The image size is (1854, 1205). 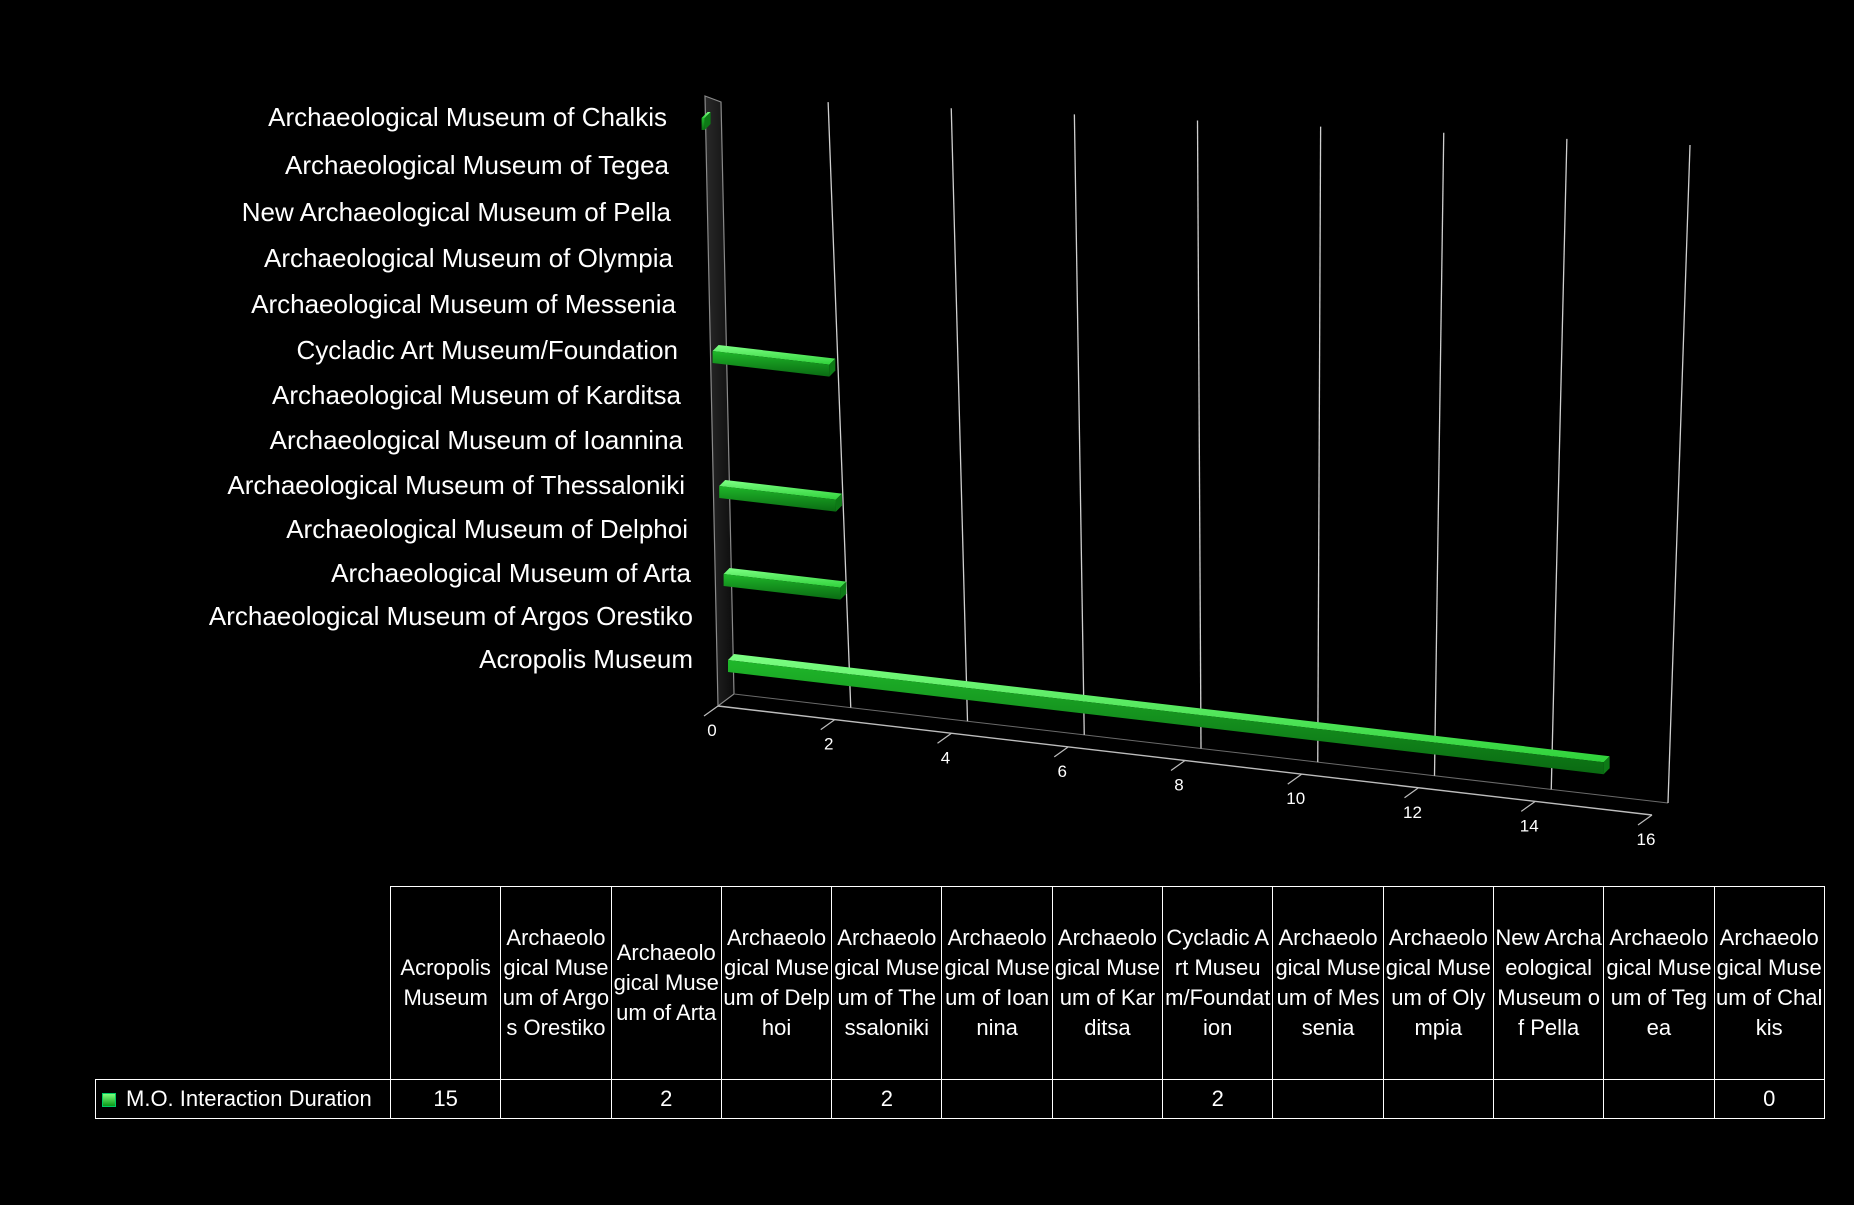 I want to click on data-table-header-cell: Archaeological Museum of Delphoi, so click(x=776, y=983).